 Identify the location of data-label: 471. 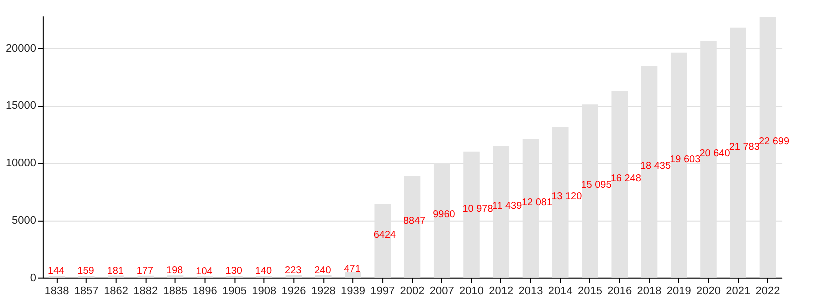
(353, 270).